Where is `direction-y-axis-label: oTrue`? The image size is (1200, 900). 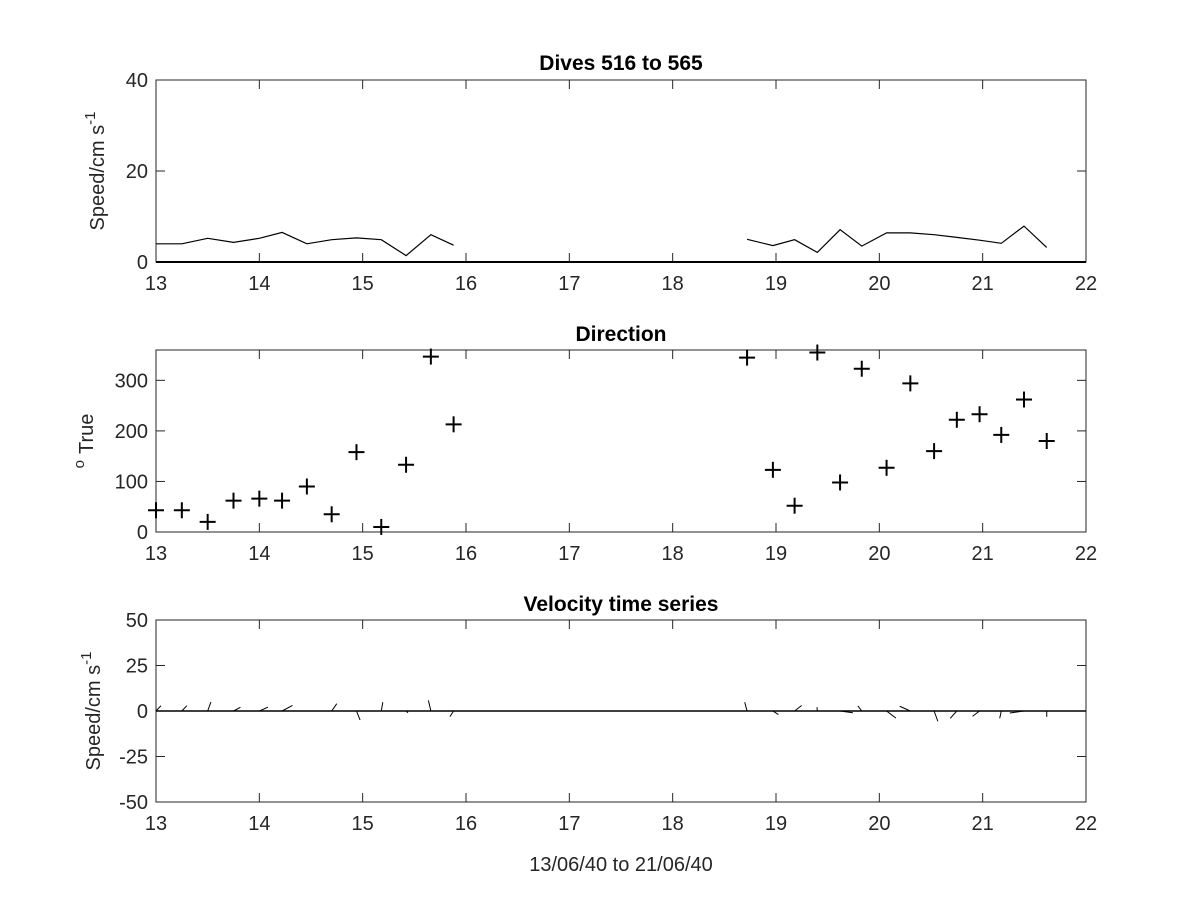 direction-y-axis-label: oTrue is located at coordinates (84, 441).